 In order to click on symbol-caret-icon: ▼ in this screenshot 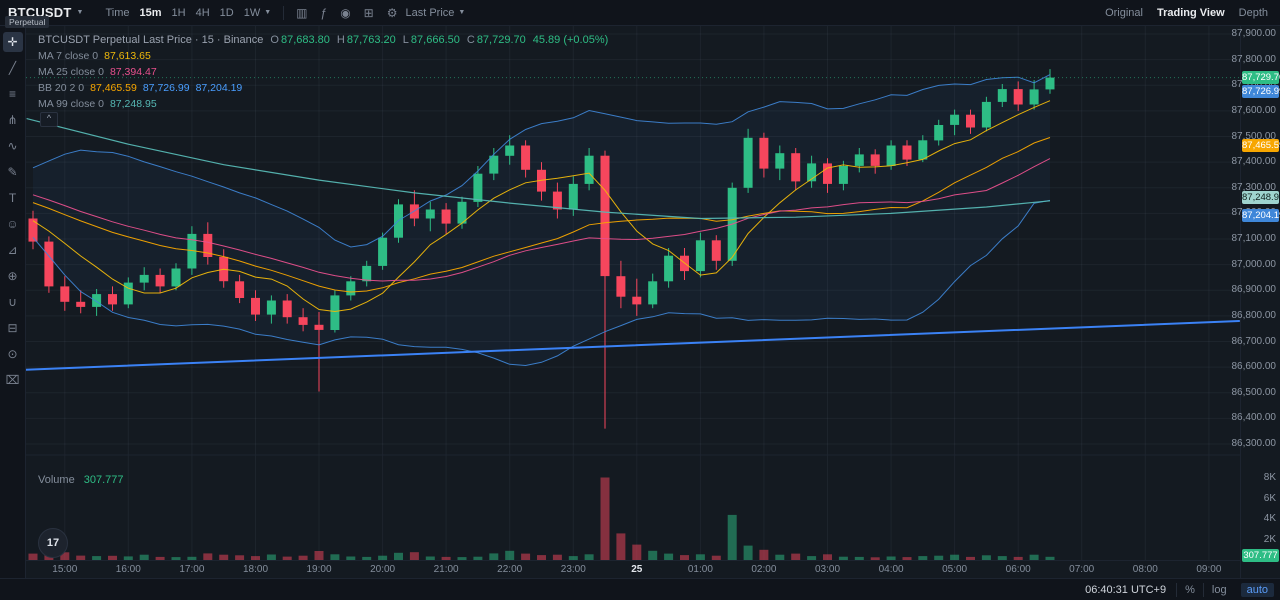, I will do `click(80, 12)`.